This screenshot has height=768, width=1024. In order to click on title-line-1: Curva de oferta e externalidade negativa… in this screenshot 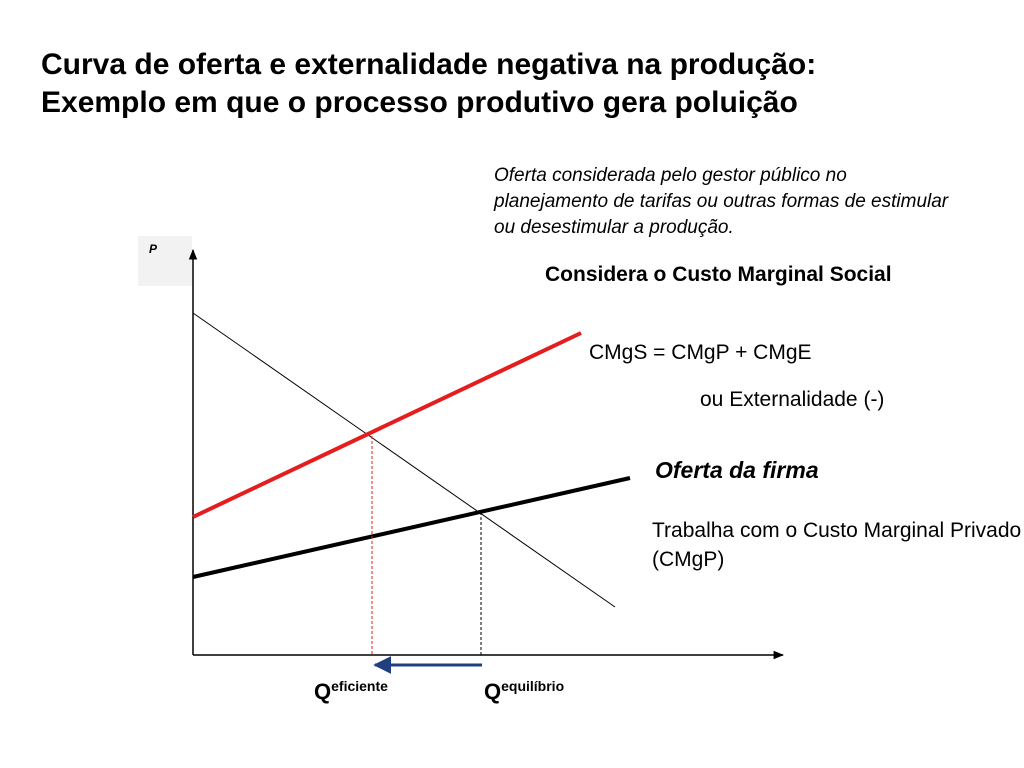, I will do `click(429, 64)`.